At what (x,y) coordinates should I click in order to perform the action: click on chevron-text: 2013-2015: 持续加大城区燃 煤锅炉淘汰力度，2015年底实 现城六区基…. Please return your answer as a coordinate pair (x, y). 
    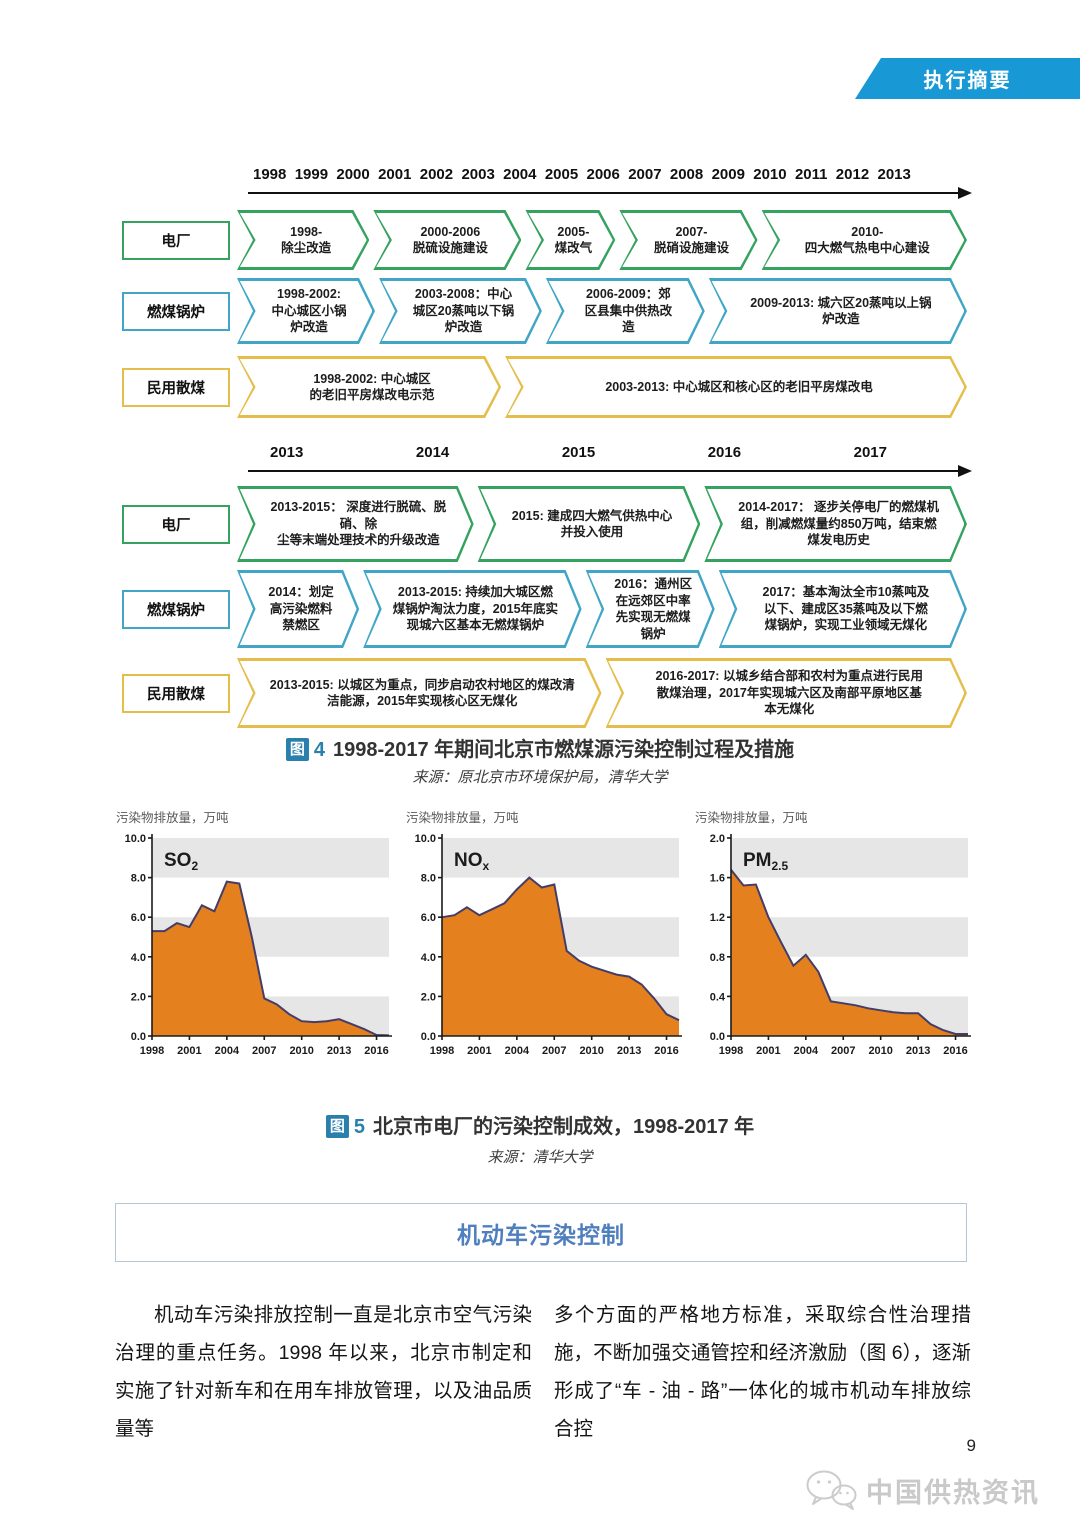
    Looking at the image, I should click on (475, 609).